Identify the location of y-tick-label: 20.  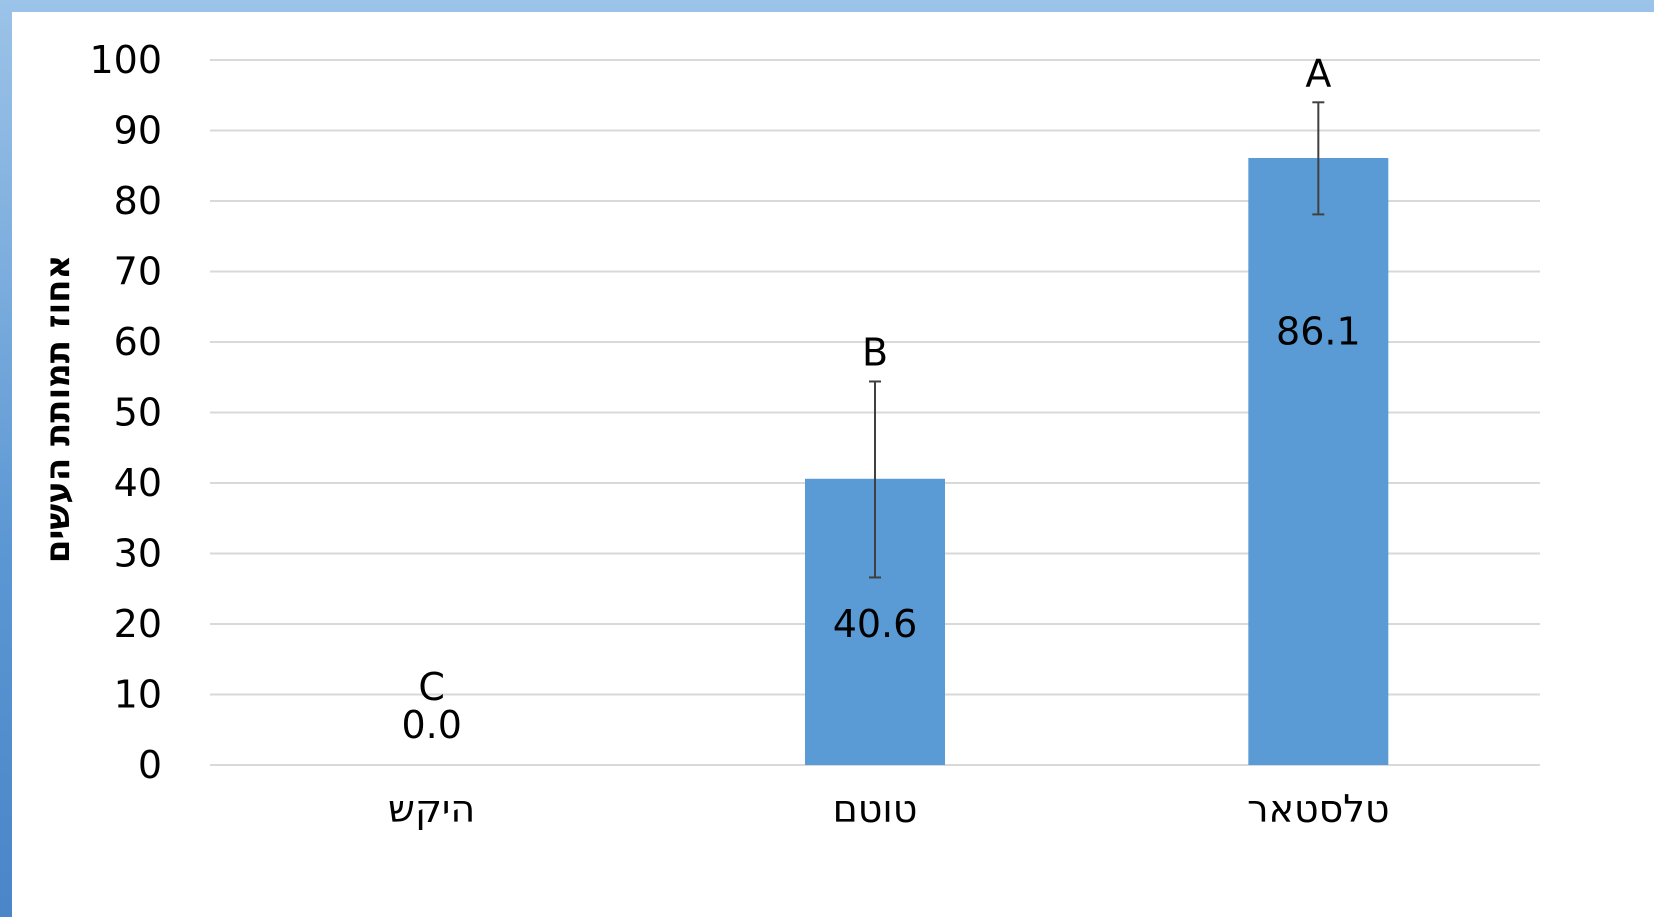
(138, 624).